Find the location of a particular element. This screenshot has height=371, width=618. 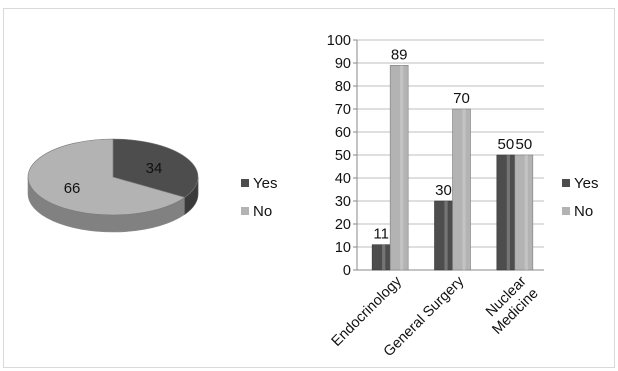

bar-legend-label: Yes is located at coordinates (586, 183).